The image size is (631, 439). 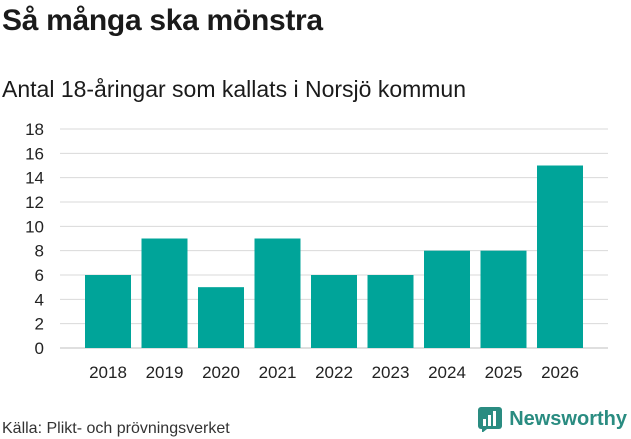 What do you see at coordinates (162, 20) in the screenshot?
I see `chart-title: Så många ska mönstra` at bounding box center [162, 20].